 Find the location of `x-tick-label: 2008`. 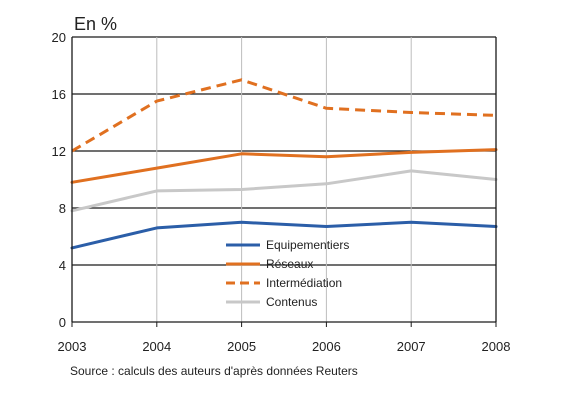

x-tick-label: 2008 is located at coordinates (496, 346).